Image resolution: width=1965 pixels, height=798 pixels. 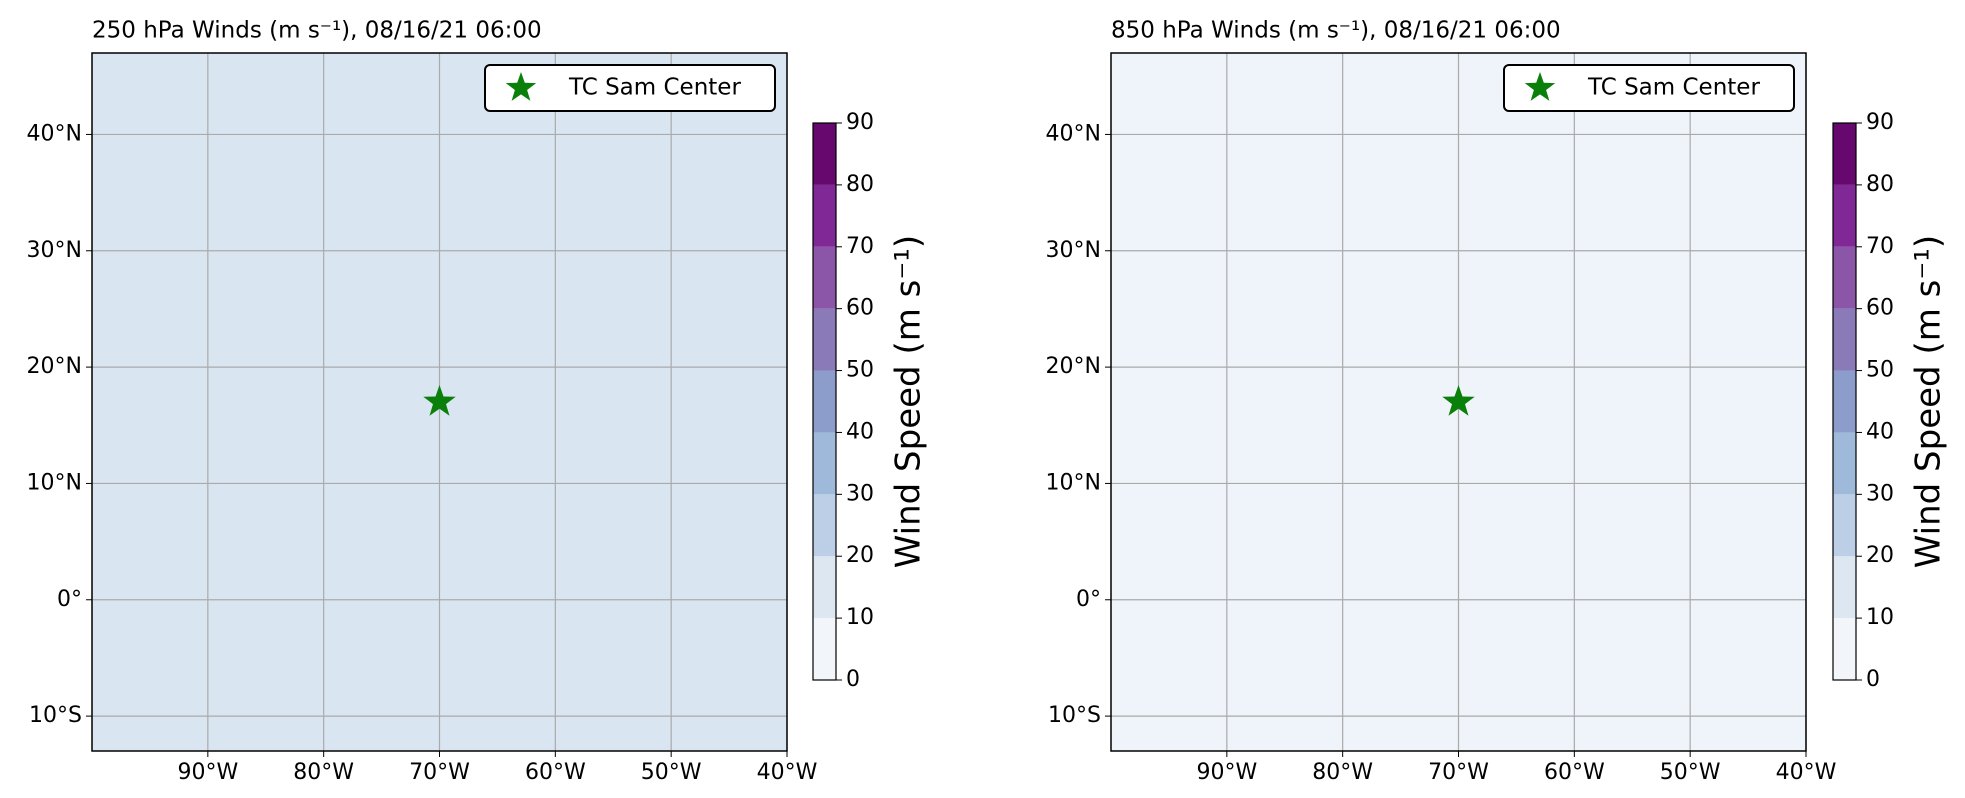 What do you see at coordinates (317, 31) in the screenshot?
I see `panel-title: 250 hPa Winds (m s⁻¹), 08/16/21 06:00` at bounding box center [317, 31].